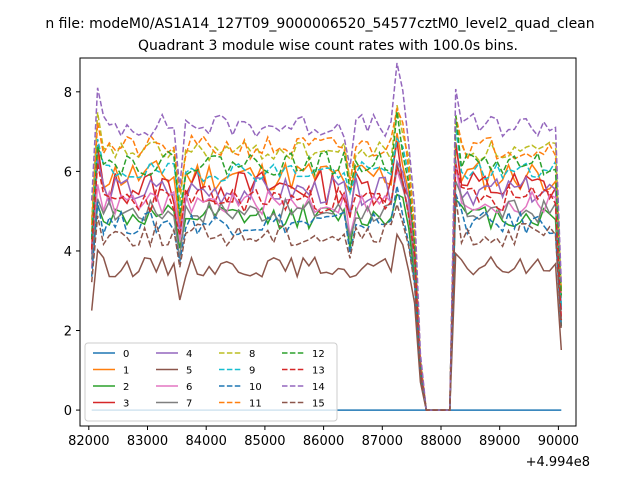 The height and width of the screenshot is (480, 640). What do you see at coordinates (68, 93) in the screenshot?
I see `y-tick-label: 8` at bounding box center [68, 93].